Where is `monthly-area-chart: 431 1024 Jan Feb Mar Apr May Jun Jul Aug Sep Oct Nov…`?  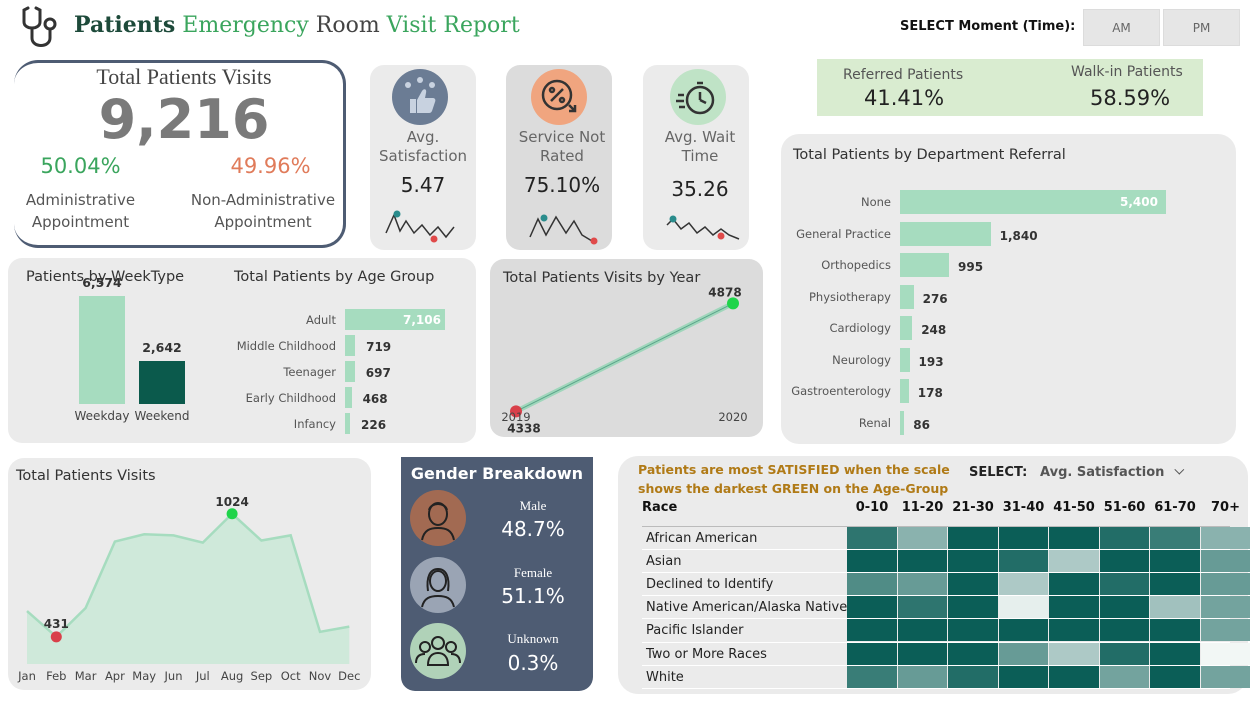
monthly-area-chart: 431 1024 Jan Feb Mar Apr May Jun Jul Aug Sep Oct Nov… is located at coordinates (188, 589).